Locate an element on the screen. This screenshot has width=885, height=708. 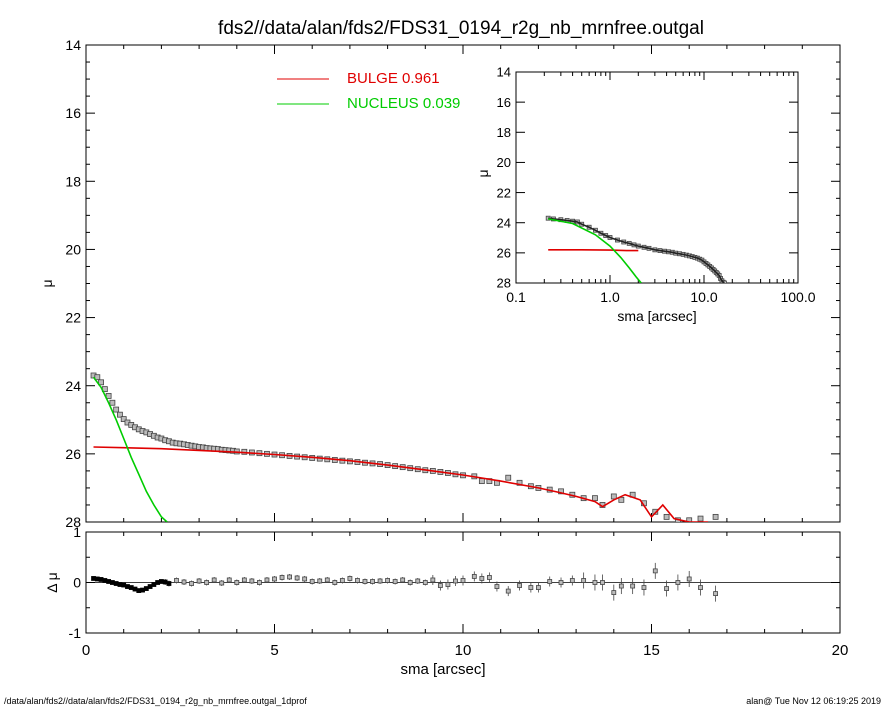
inset-y-tick-label: 28 is located at coordinates (504, 283).